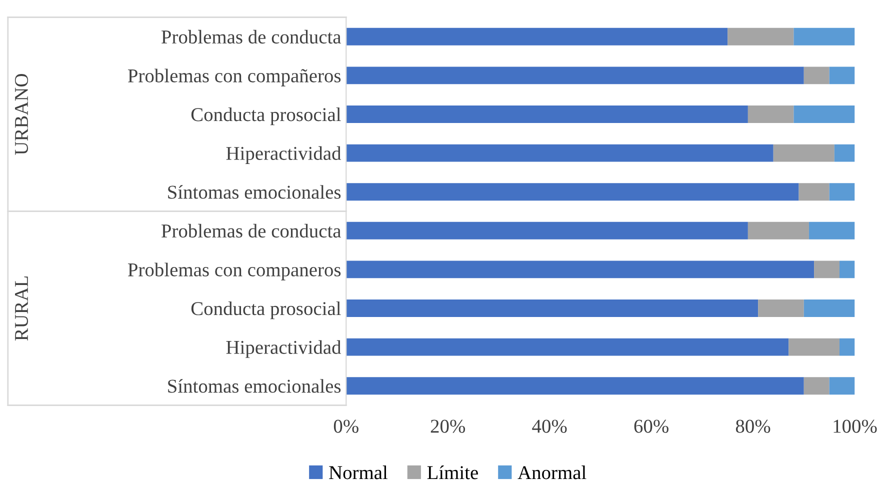 This screenshot has height=493, width=883. What do you see at coordinates (21, 308) in the screenshot?
I see `text: RURAL` at bounding box center [21, 308].